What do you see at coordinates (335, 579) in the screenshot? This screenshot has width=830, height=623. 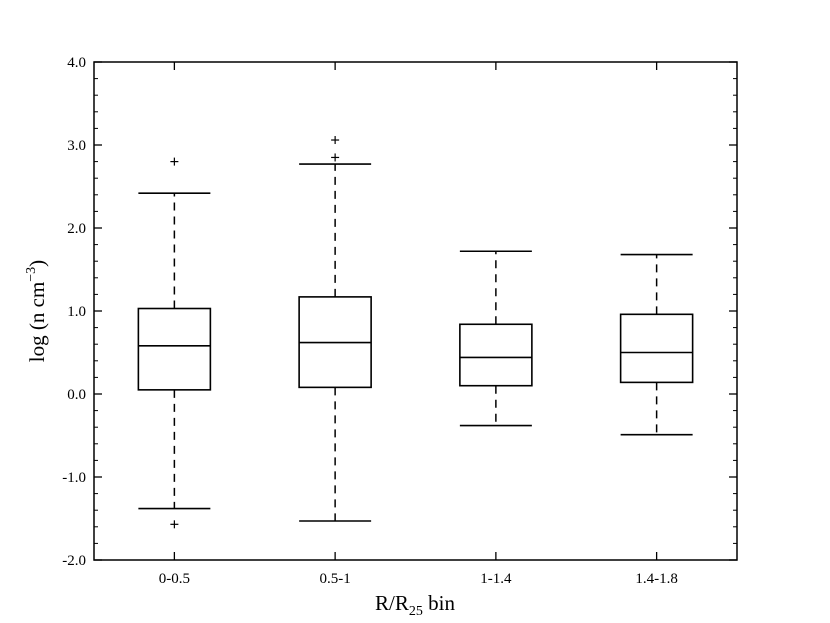 I see `x-tick-label: 0.5-1` at bounding box center [335, 579].